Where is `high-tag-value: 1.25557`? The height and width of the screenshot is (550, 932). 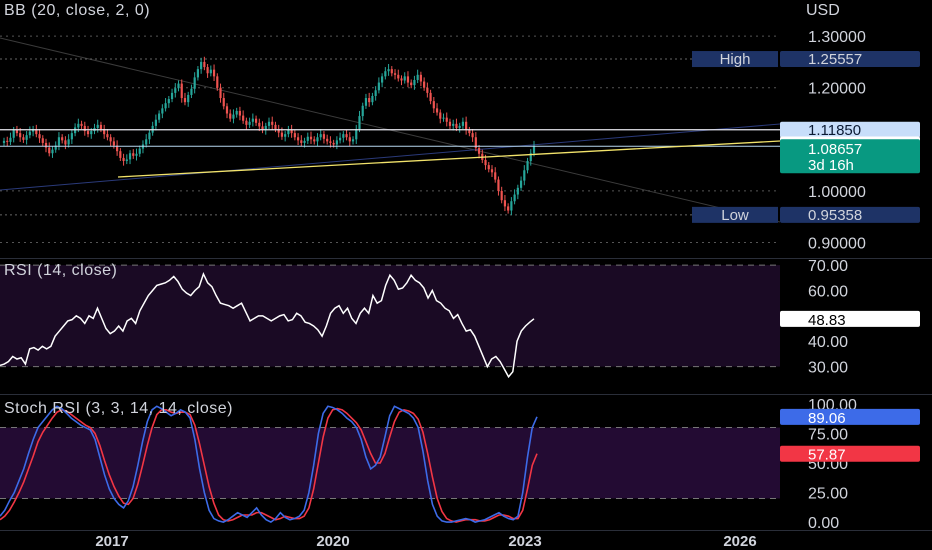
high-tag-value: 1.25557 is located at coordinates (835, 59).